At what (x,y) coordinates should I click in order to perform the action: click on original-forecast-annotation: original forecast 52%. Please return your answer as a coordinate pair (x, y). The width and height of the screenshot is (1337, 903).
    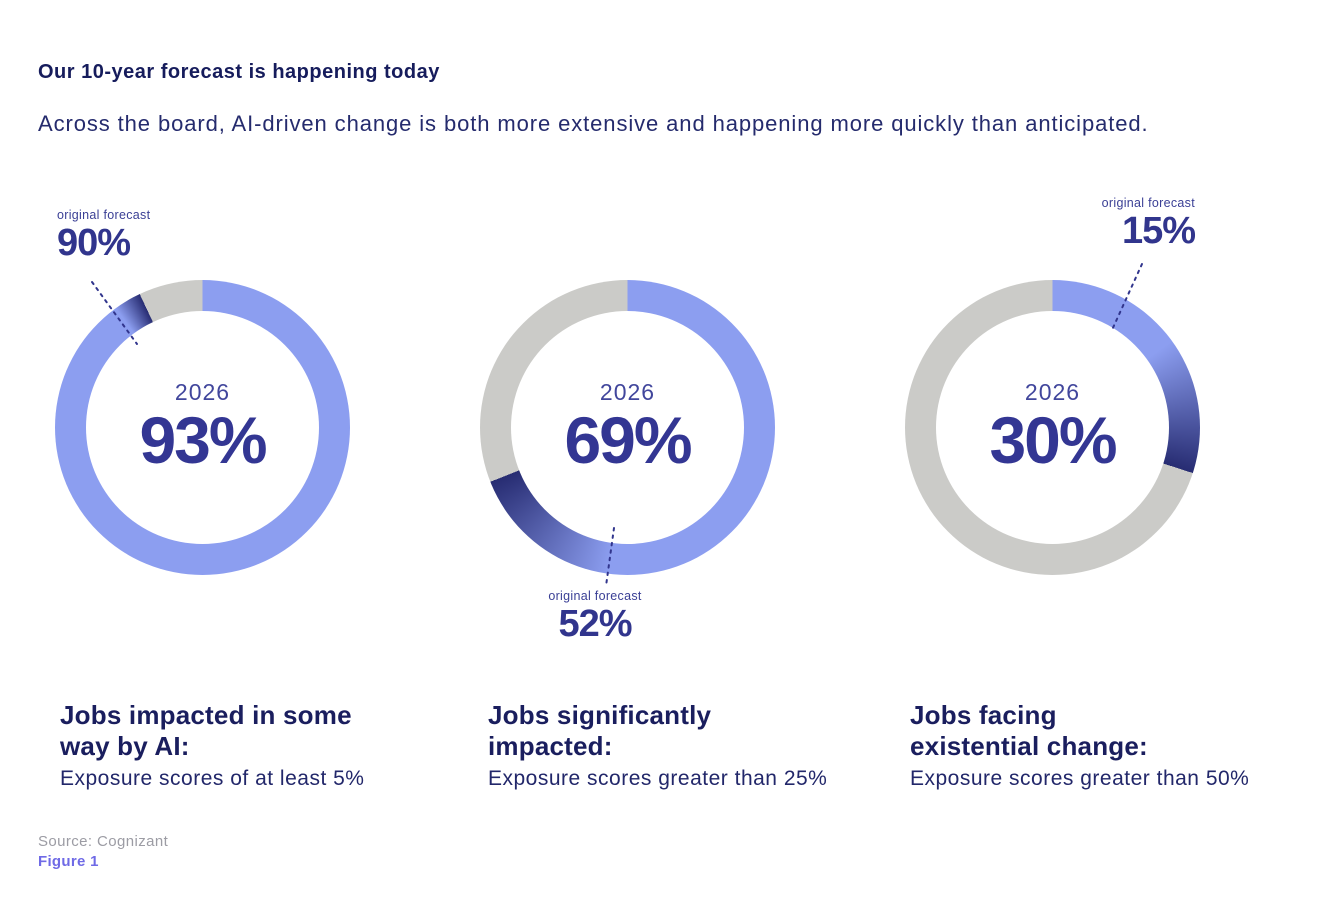
    Looking at the image, I should click on (595, 616).